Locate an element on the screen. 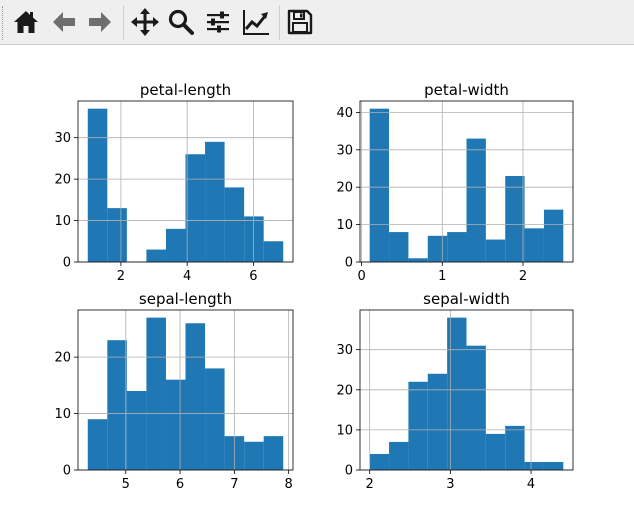 The width and height of the screenshot is (634, 519). home-icon is located at coordinates (26, 22).